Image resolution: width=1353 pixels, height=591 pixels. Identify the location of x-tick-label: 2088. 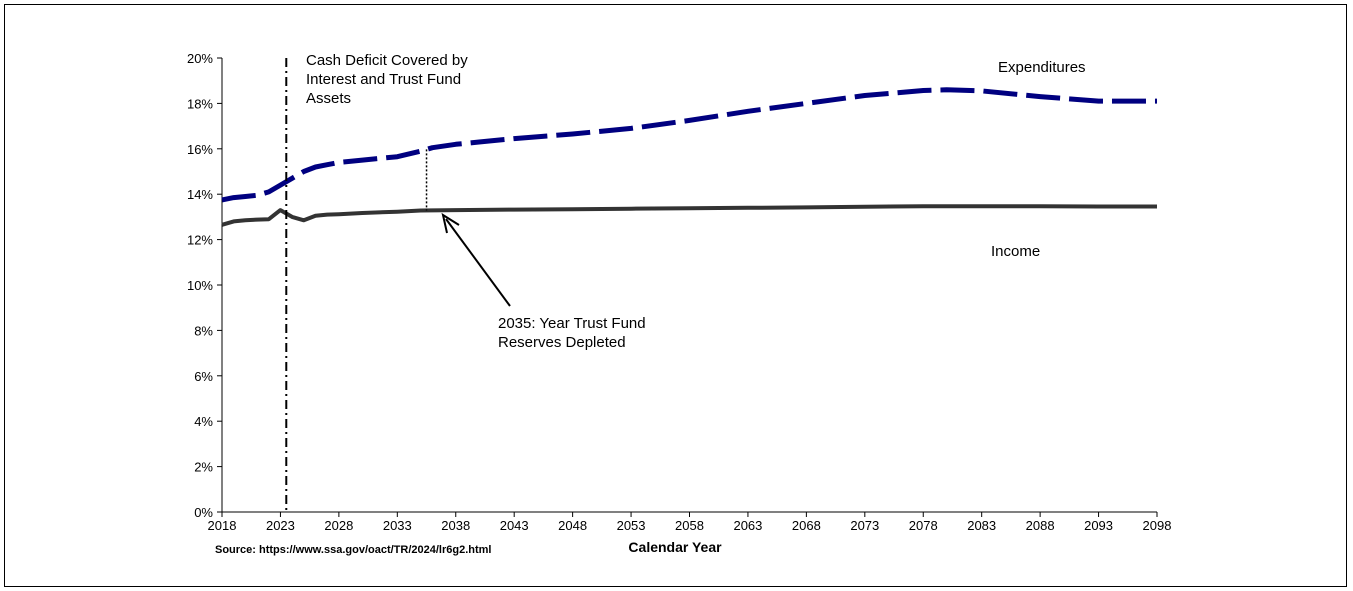
(1040, 525).